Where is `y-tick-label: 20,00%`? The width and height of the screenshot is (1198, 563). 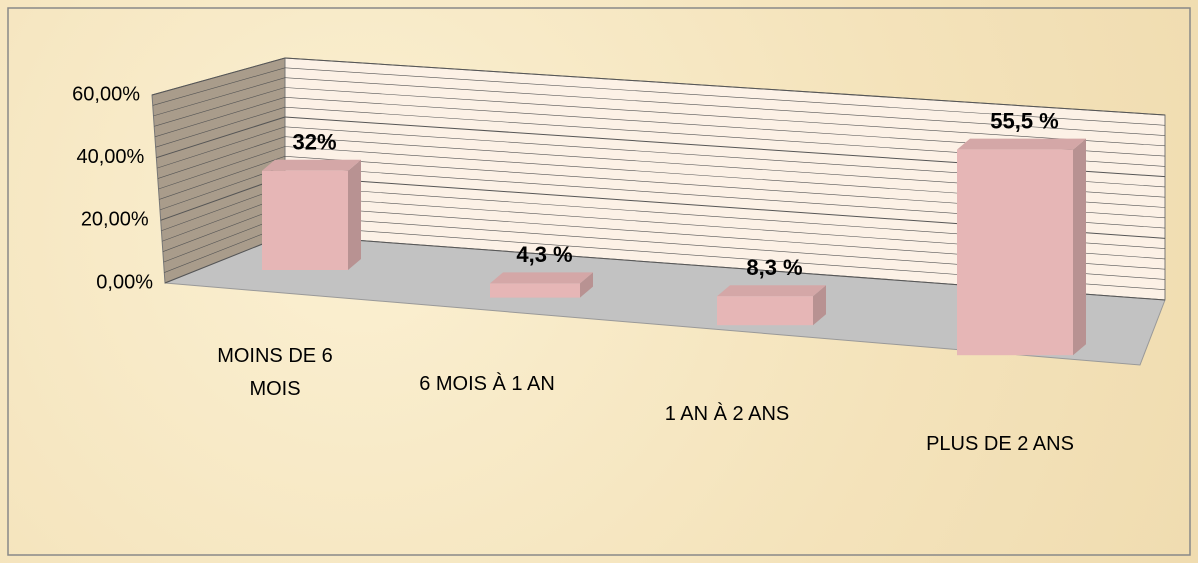
y-tick-label: 20,00% is located at coordinates (115, 220).